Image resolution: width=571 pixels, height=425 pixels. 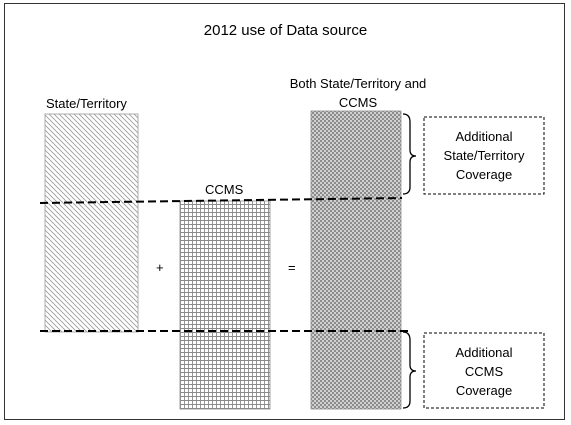 What do you see at coordinates (358, 102) in the screenshot?
I see `both-label-line2: CCMS` at bounding box center [358, 102].